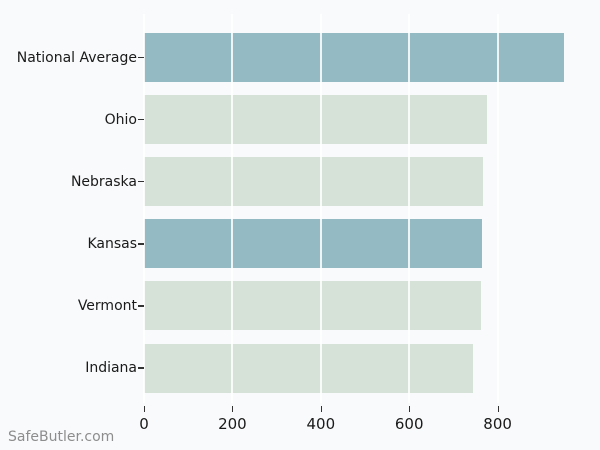  I want to click on y-axis-label-ohio: Ohio, so click(120, 119).